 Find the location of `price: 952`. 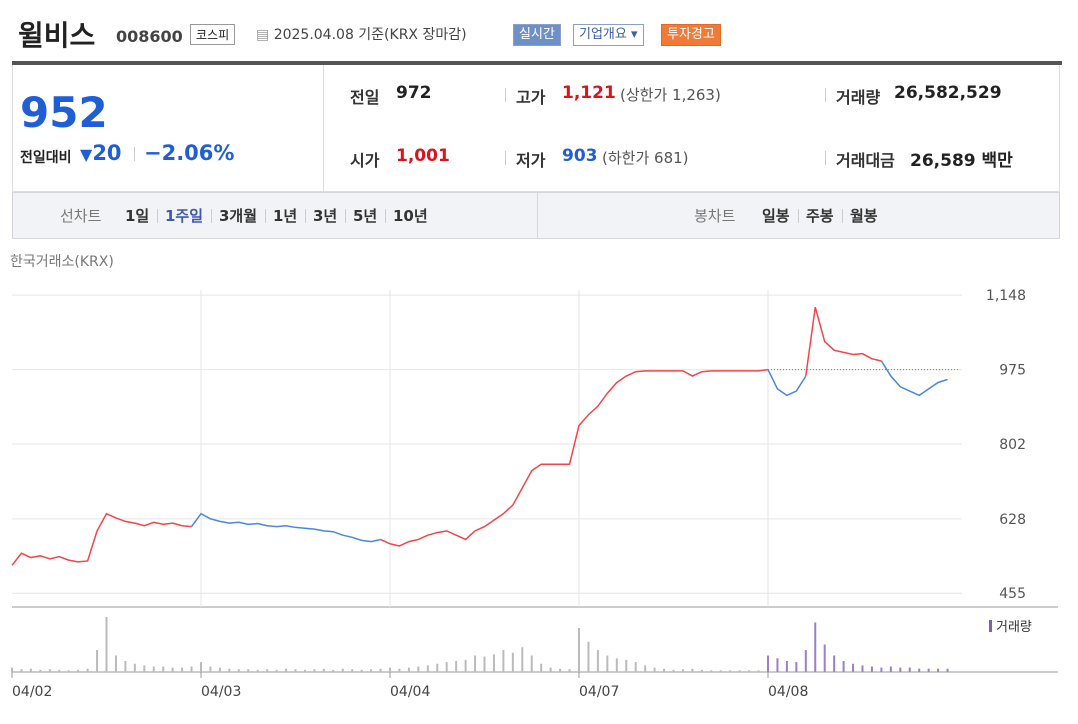

price: 952 is located at coordinates (64, 112).